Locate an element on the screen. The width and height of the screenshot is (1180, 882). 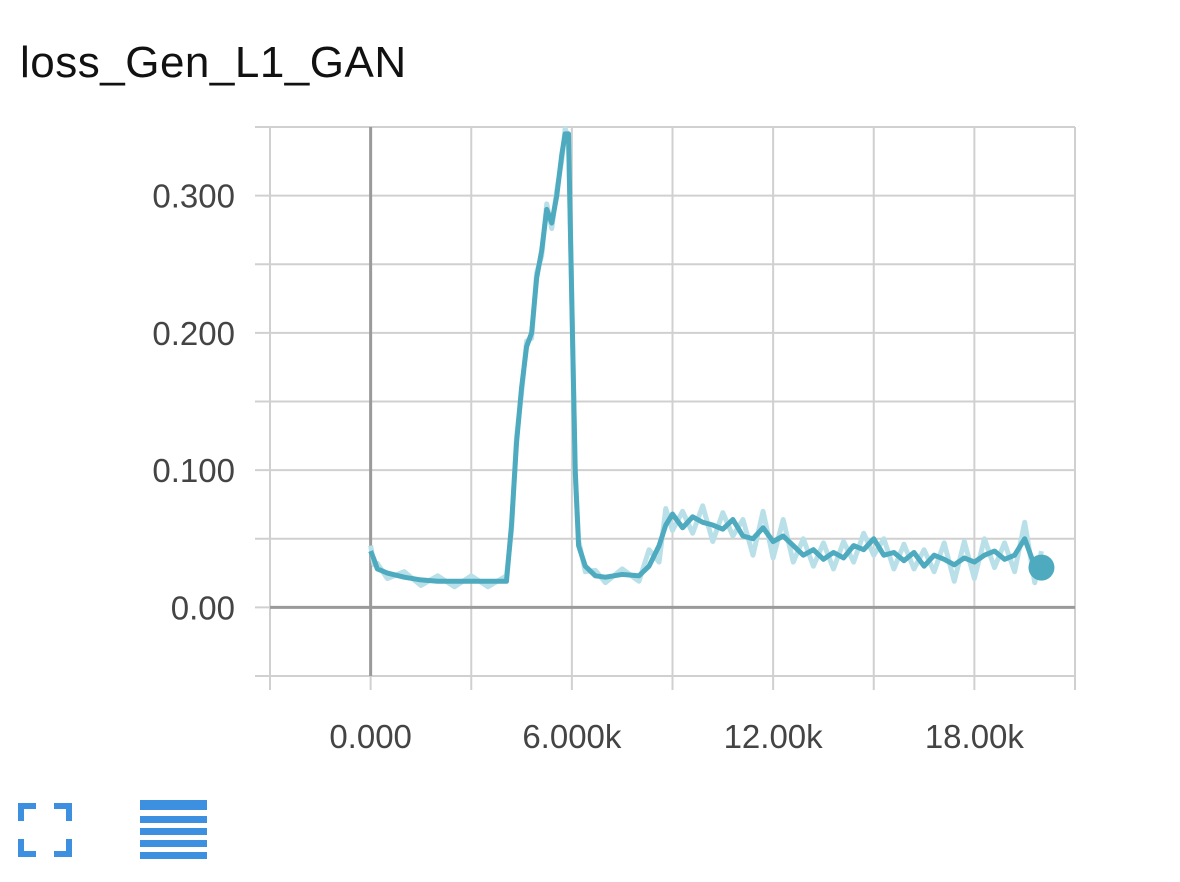
x-tick-label: 18.00k is located at coordinates (975, 736).